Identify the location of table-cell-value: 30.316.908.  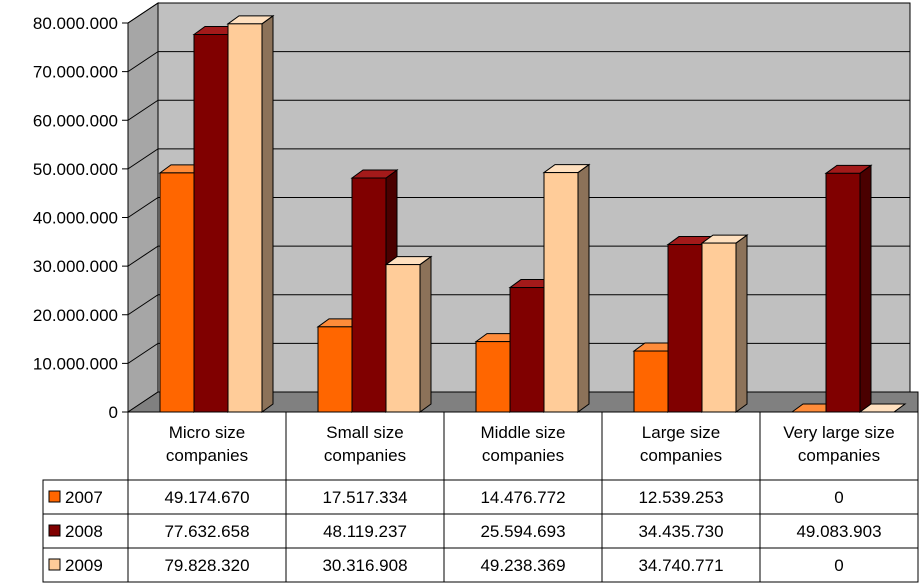
(364, 565).